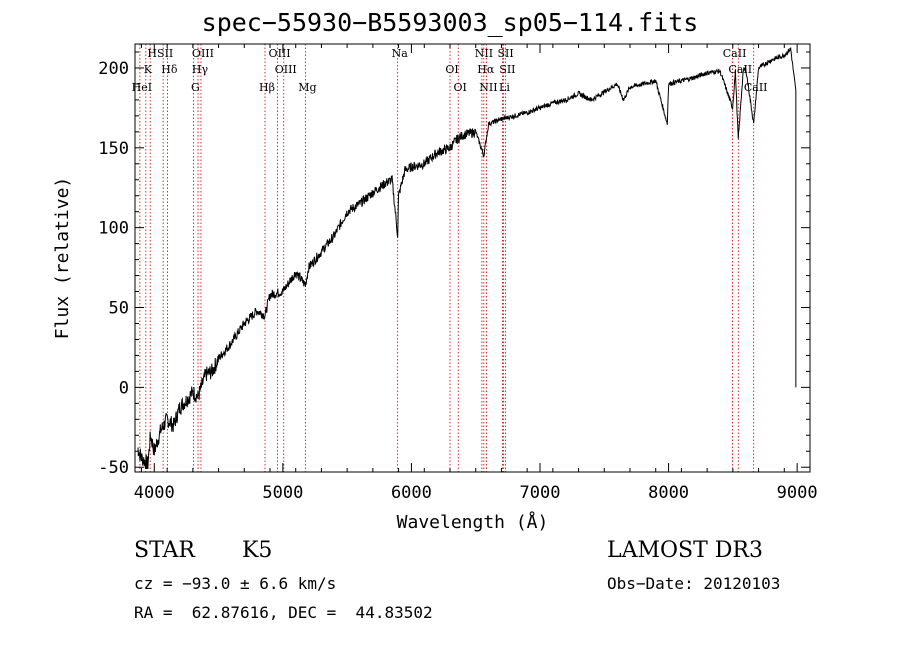  What do you see at coordinates (267, 87) in the screenshot?
I see `line-label-8: Hβ` at bounding box center [267, 87].